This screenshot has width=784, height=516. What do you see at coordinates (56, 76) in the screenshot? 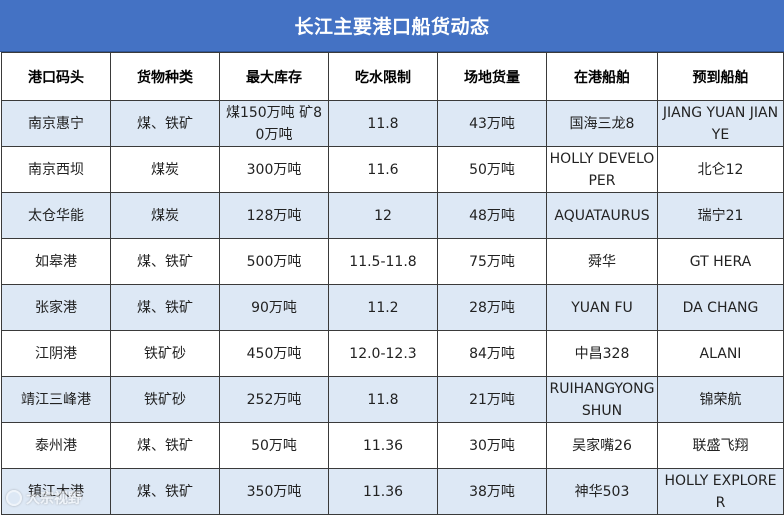
I see `column-header-port: 港口码头` at bounding box center [56, 76].